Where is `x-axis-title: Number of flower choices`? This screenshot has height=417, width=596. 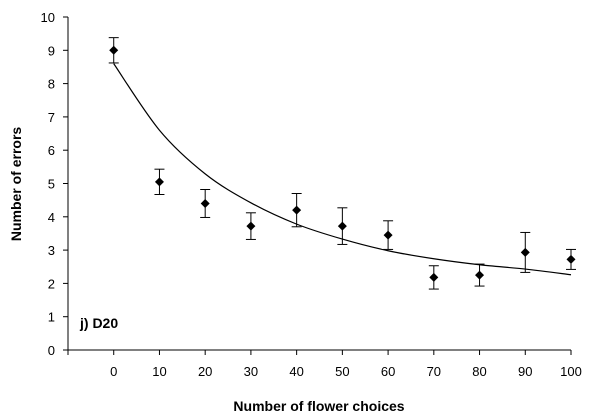 x-axis-title: Number of flower choices is located at coordinates (318, 406).